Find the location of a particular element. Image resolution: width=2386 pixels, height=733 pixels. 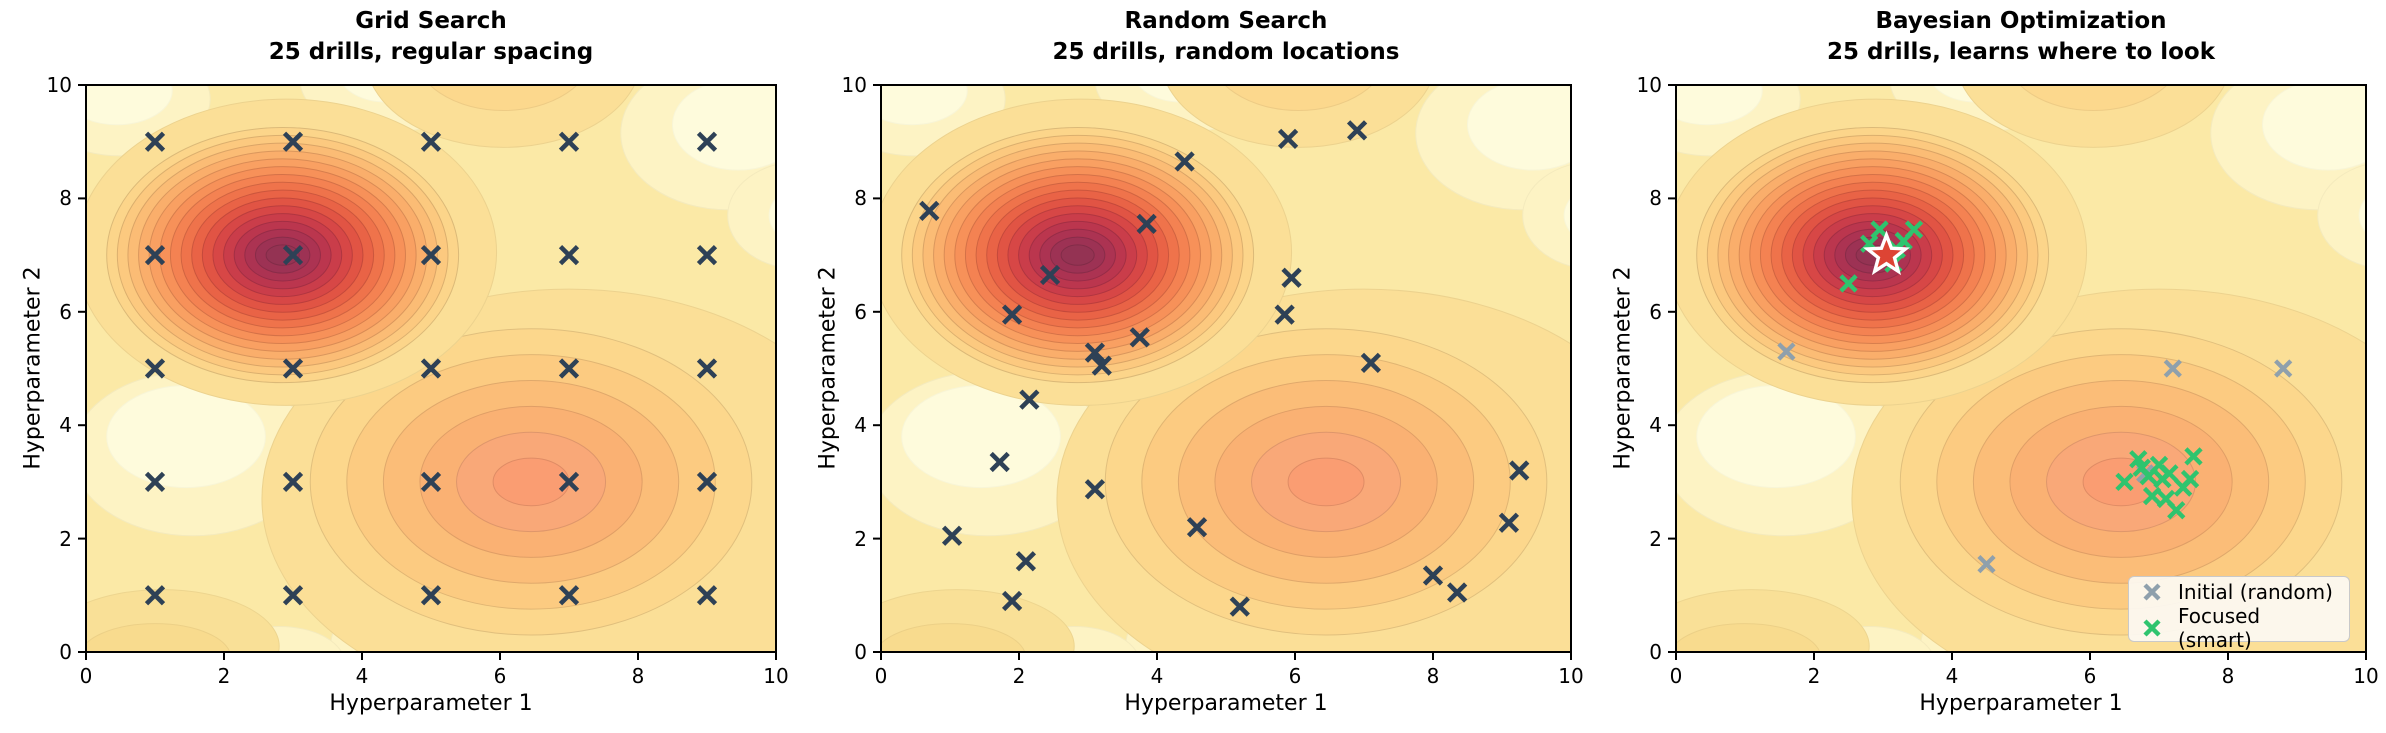

legend: Initial (random) Focused (smart) is located at coordinates (2239, 614).